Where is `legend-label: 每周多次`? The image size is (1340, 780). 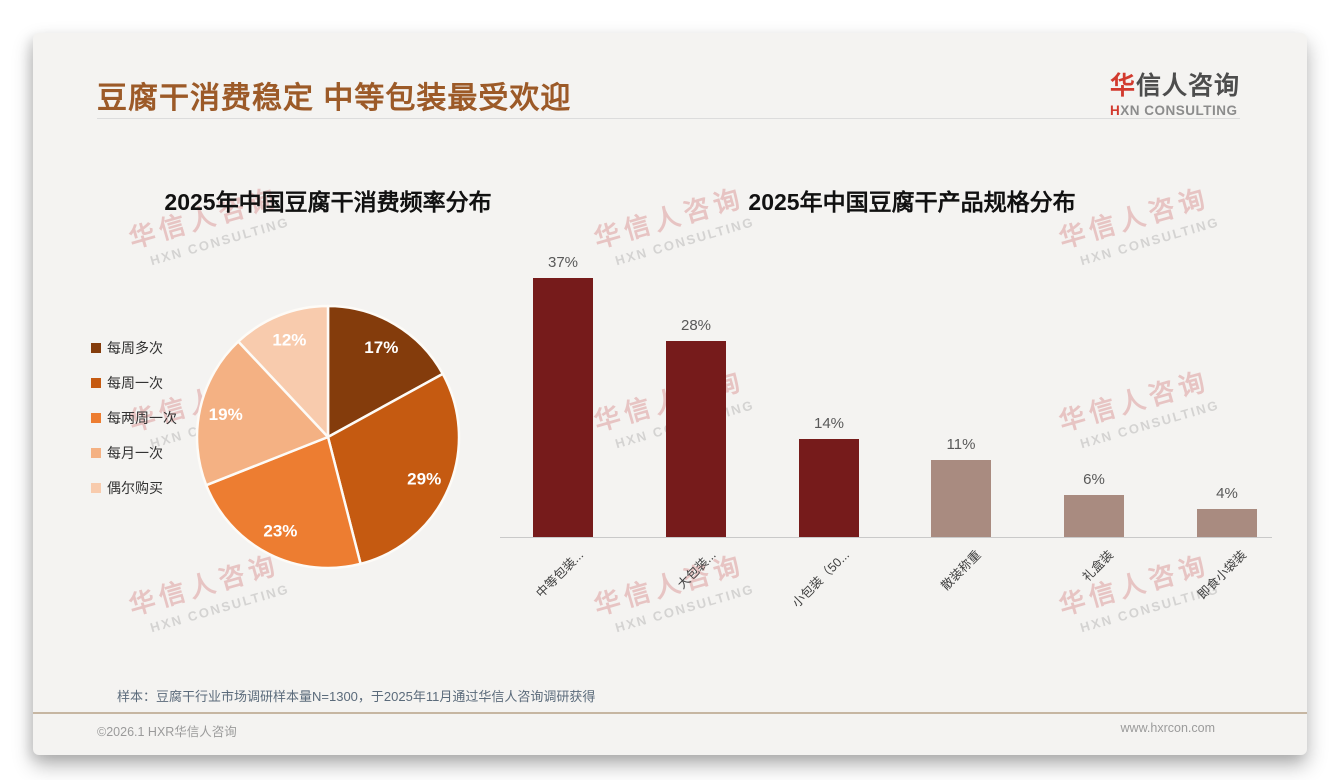 legend-label: 每周多次 is located at coordinates (135, 348).